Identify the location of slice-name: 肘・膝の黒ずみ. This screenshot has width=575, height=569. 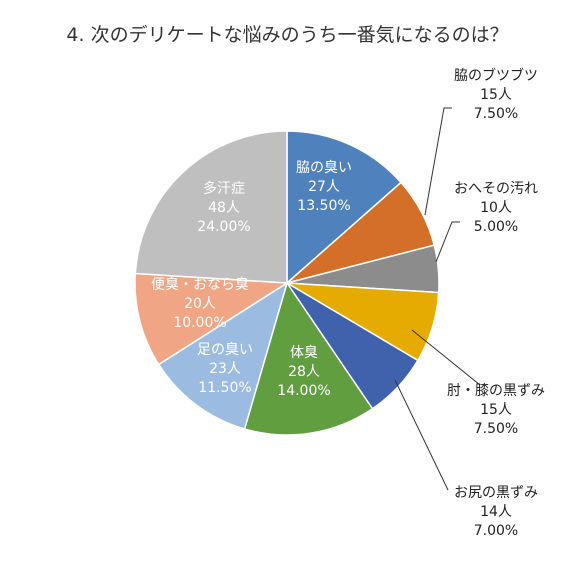
(496, 391).